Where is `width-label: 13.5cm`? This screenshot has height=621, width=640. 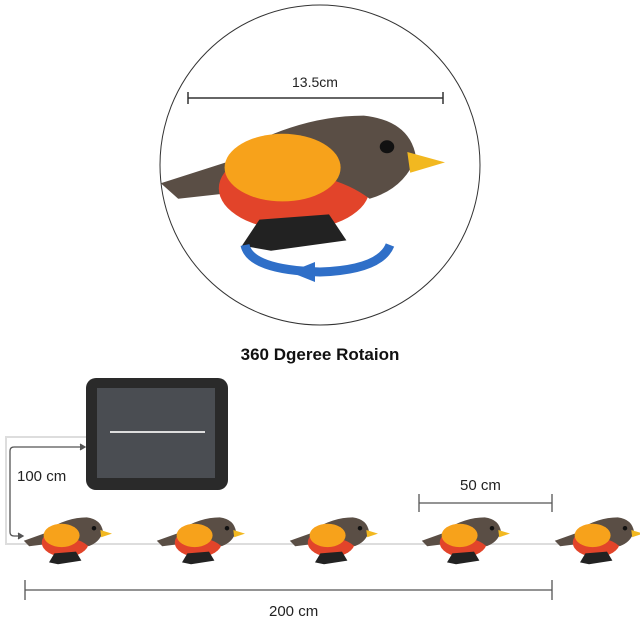
width-label: 13.5cm is located at coordinates (315, 82).